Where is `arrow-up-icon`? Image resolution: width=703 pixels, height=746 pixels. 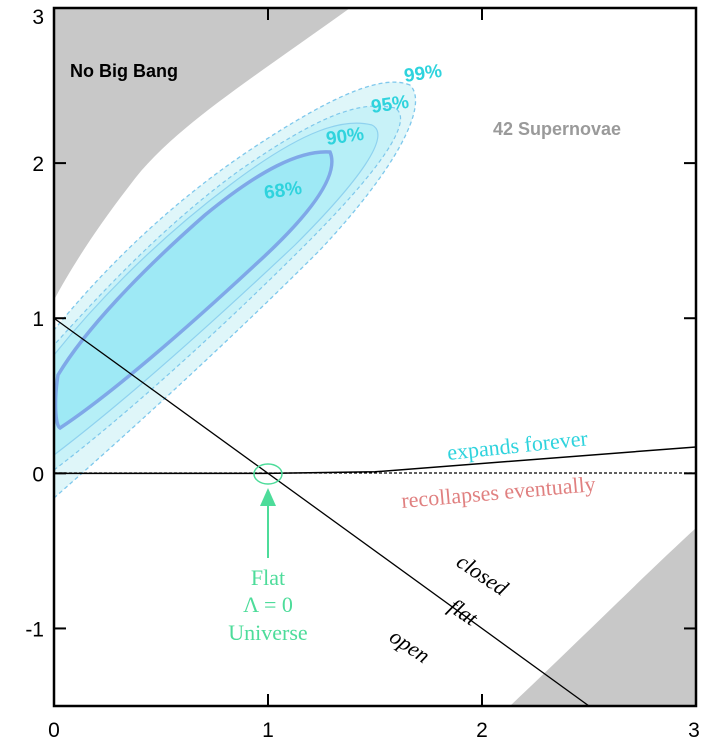 arrow-up-icon is located at coordinates (268, 497).